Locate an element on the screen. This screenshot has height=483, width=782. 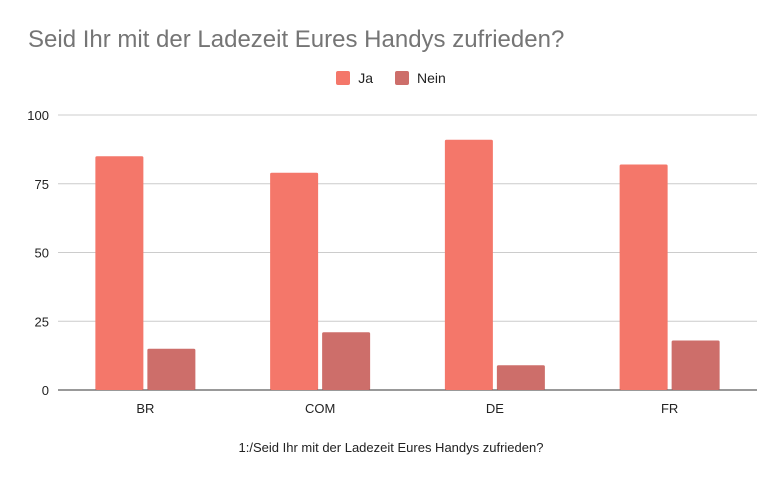
bar-ja-fr is located at coordinates (643, 277).